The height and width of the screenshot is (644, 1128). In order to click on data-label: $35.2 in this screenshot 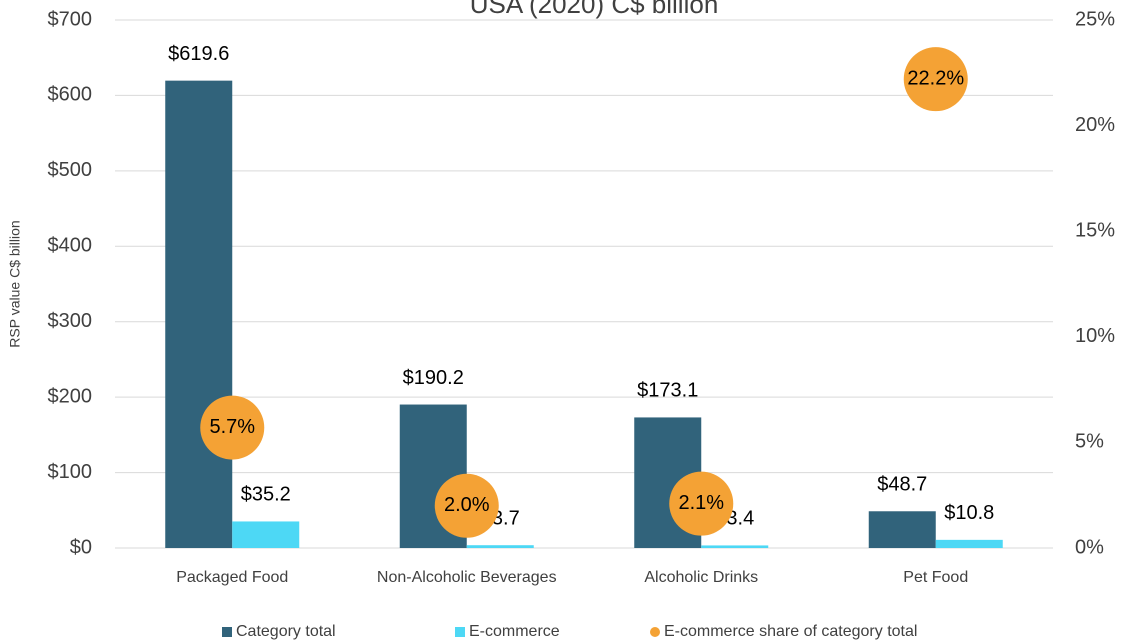, I will do `click(266, 495)`.